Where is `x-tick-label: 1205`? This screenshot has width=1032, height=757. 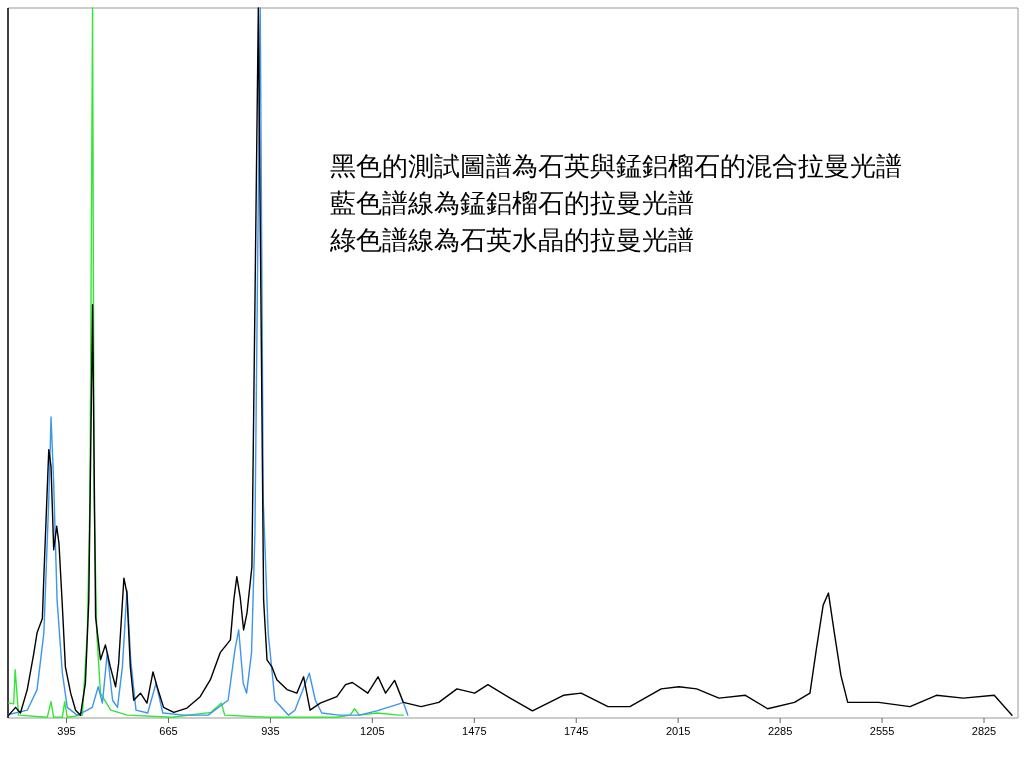 x-tick-label: 1205 is located at coordinates (372, 731).